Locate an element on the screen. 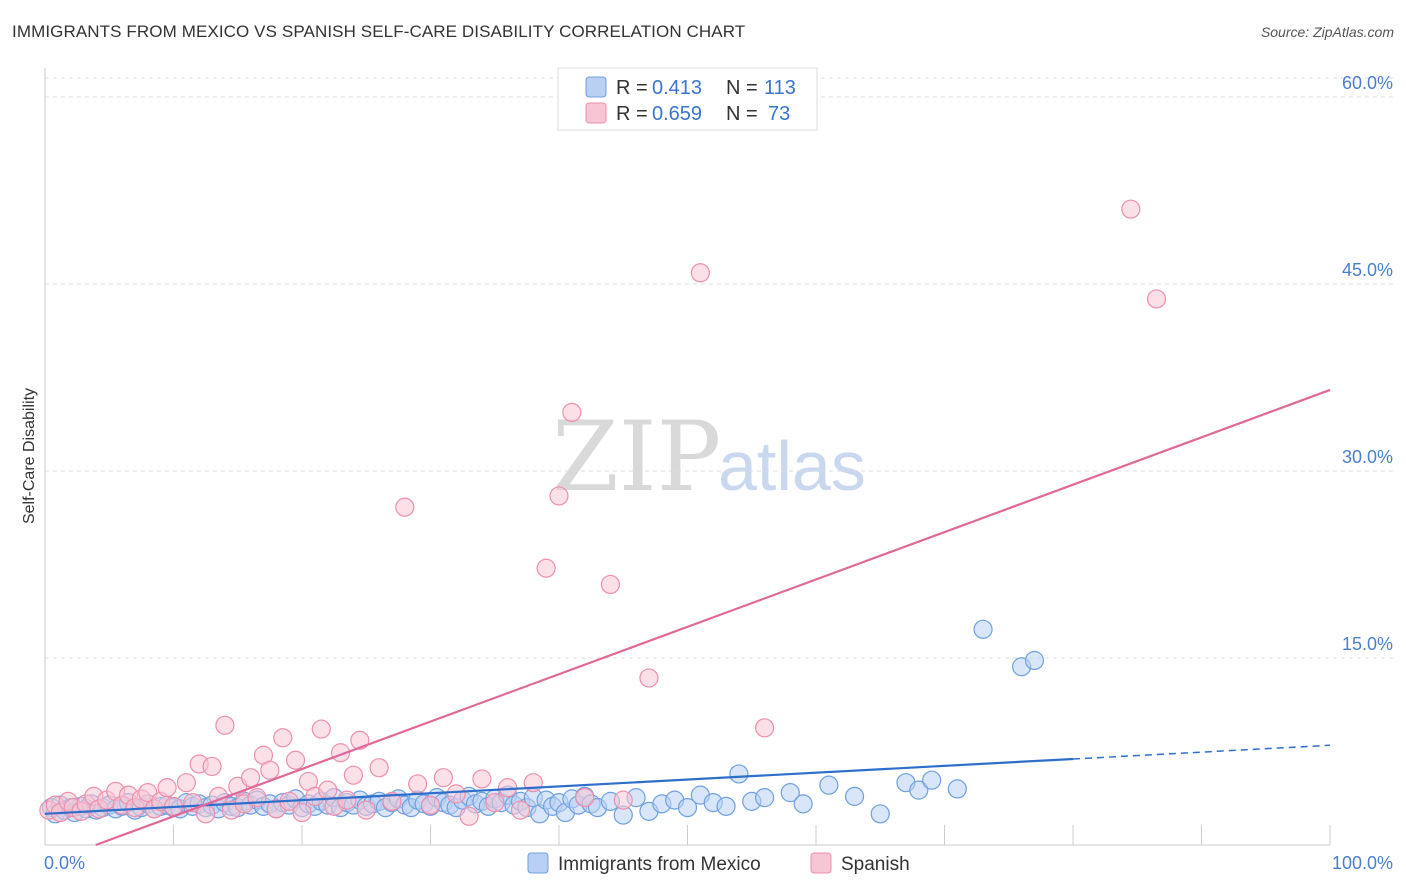 Image resolution: width=1406 pixels, height=892 pixels. x-tick-label-100: 100.0% is located at coordinates (1362, 863).